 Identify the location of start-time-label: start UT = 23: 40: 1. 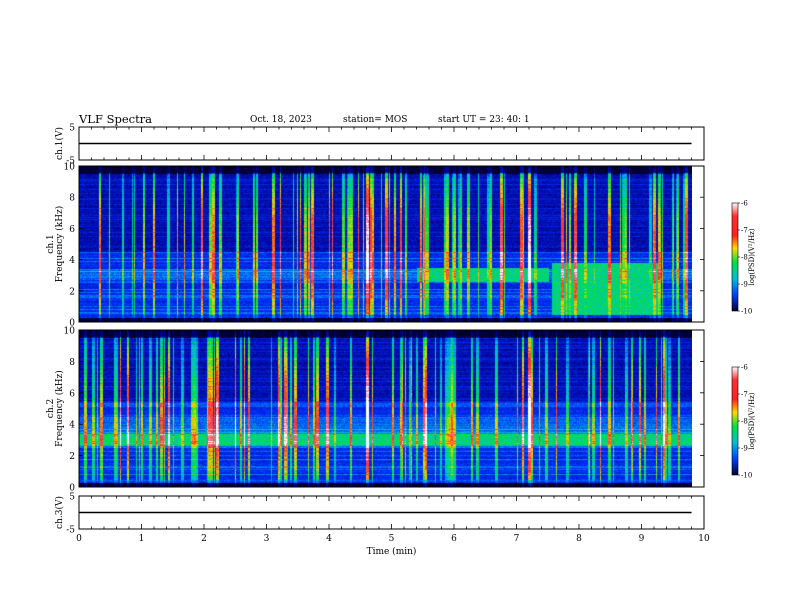
(484, 120).